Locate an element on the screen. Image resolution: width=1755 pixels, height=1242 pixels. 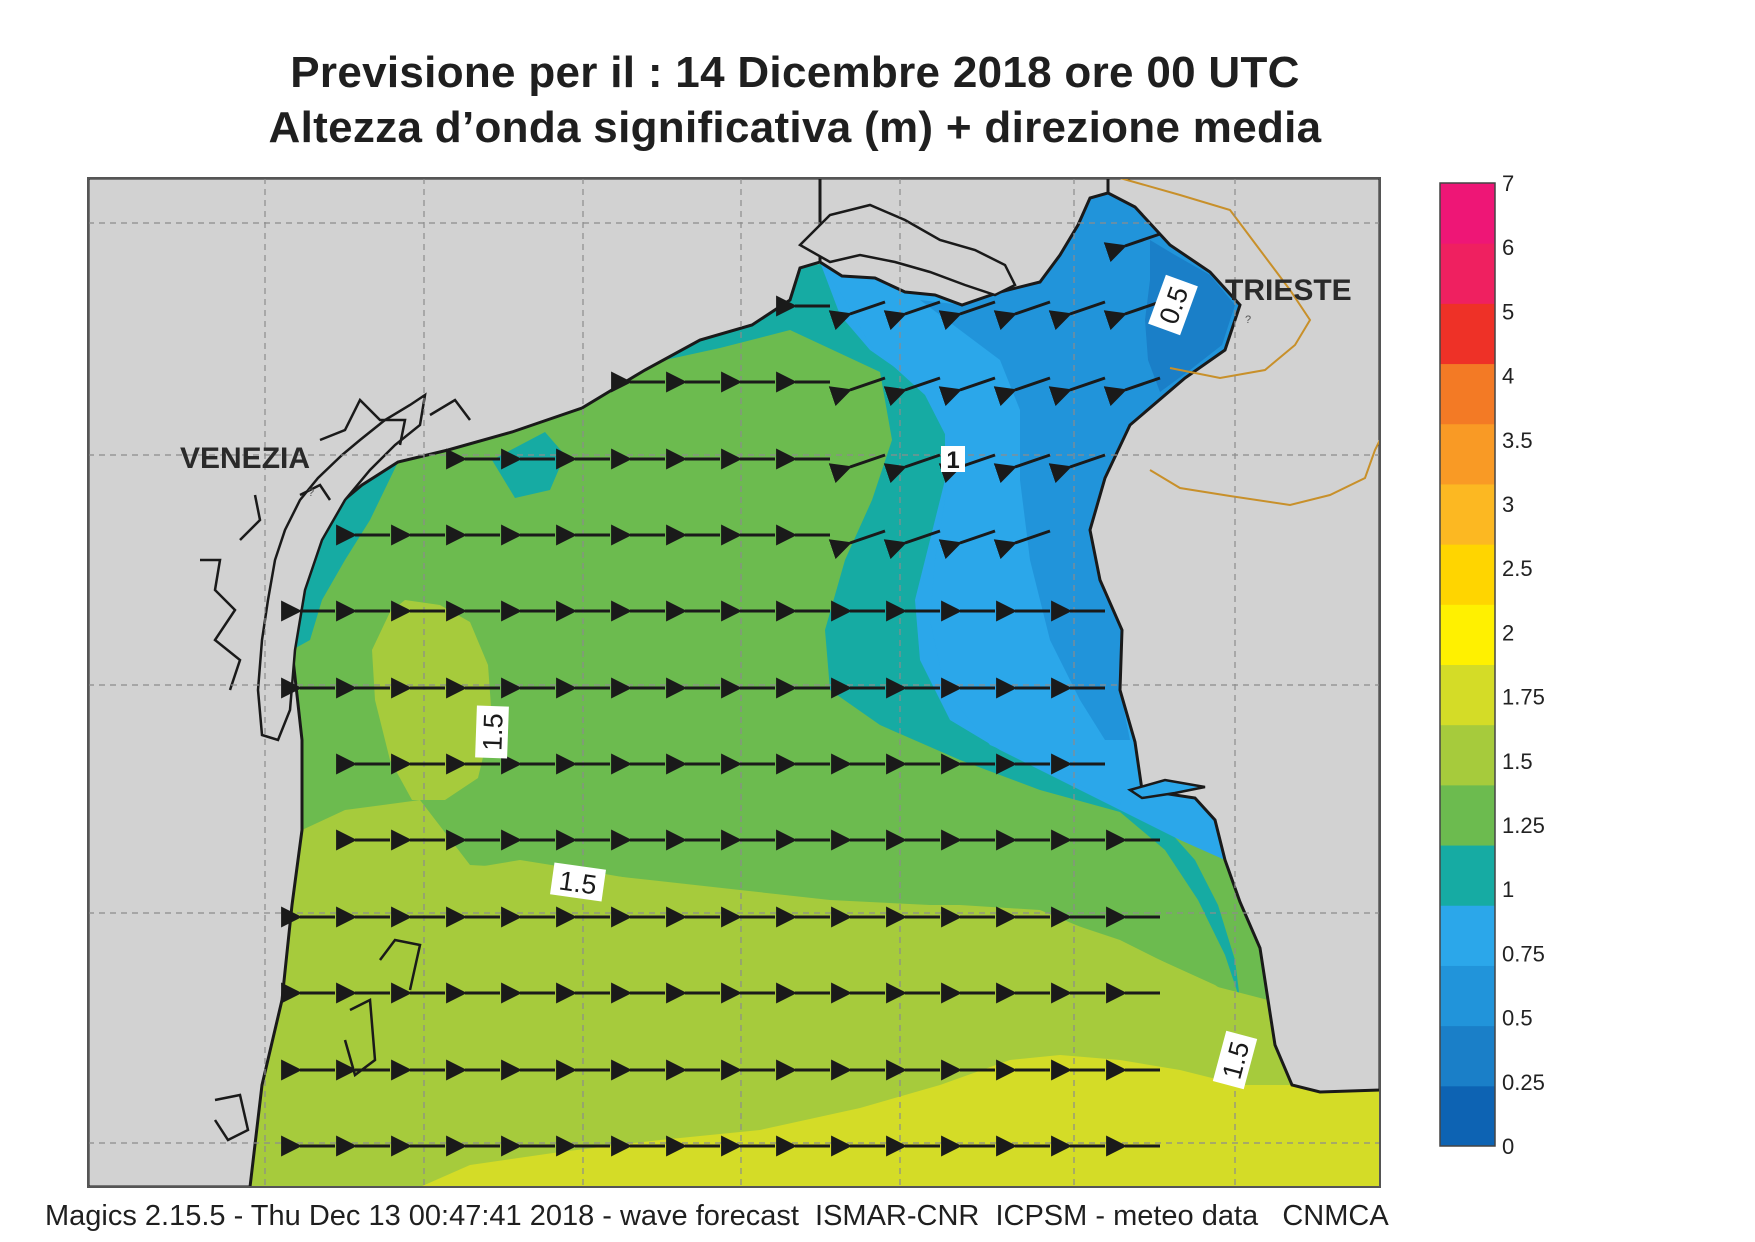
contour-label-1.5-b: 1.5 is located at coordinates (578, 882).